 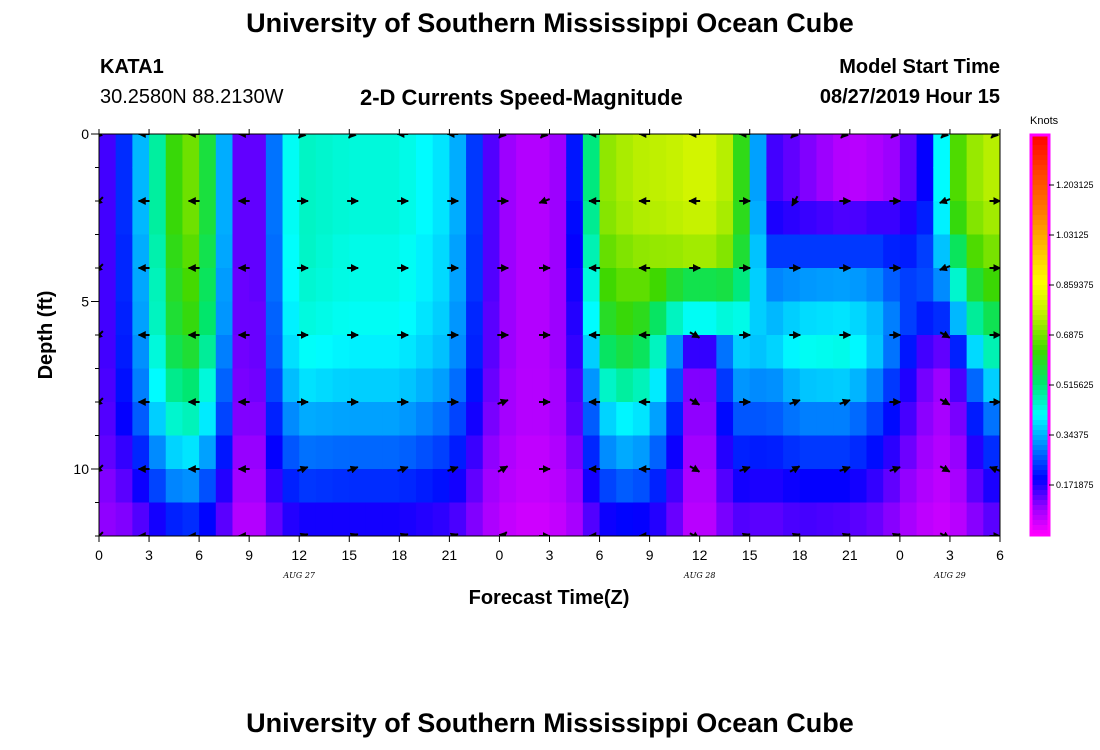 I want to click on current-vector-arrow, so click(x=503, y=533).